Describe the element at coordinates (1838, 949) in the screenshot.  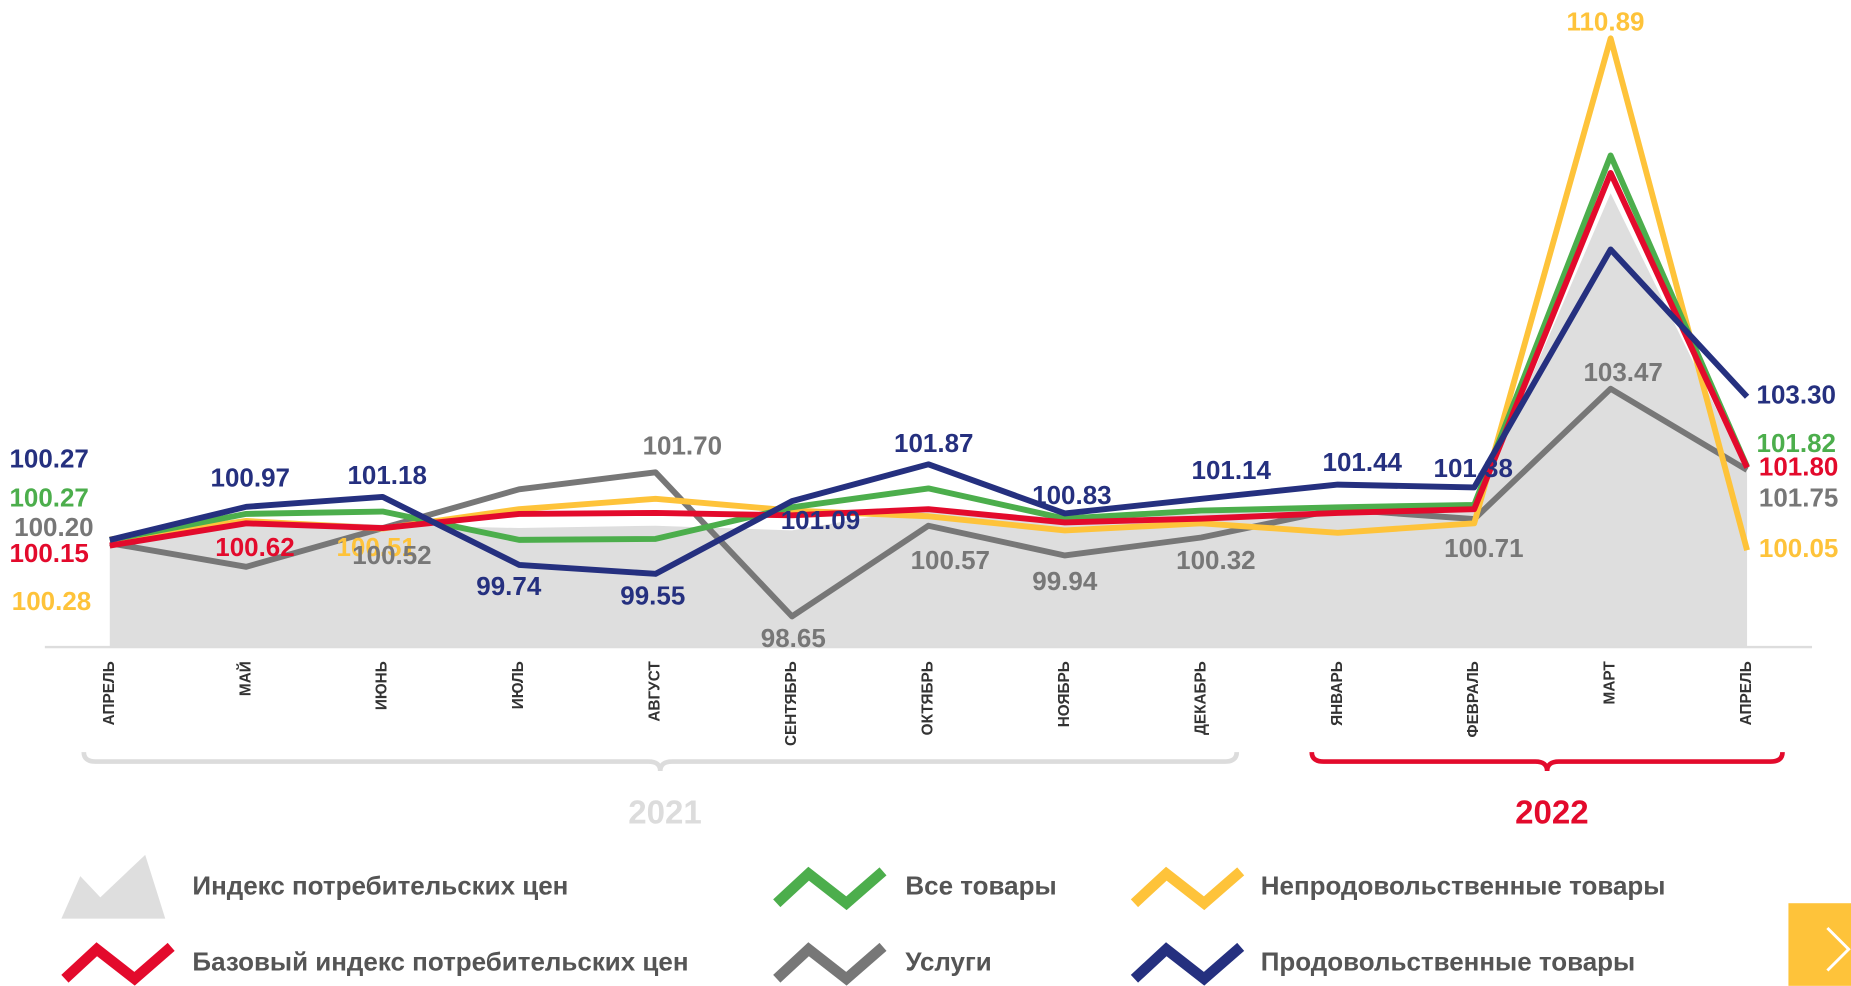
I see `button-arrow` at that location.